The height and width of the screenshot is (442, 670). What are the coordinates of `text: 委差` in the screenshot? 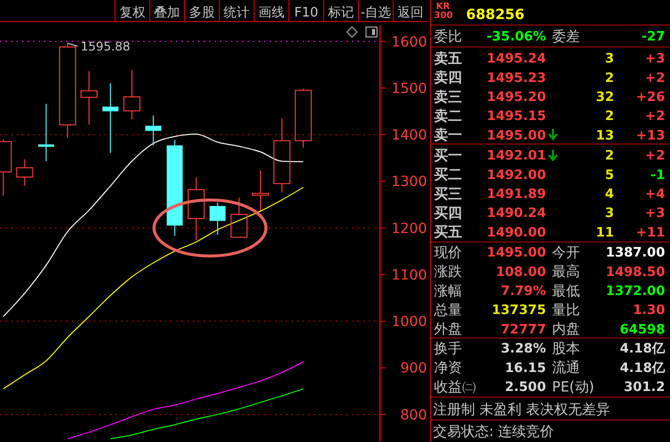 It's located at (566, 36).